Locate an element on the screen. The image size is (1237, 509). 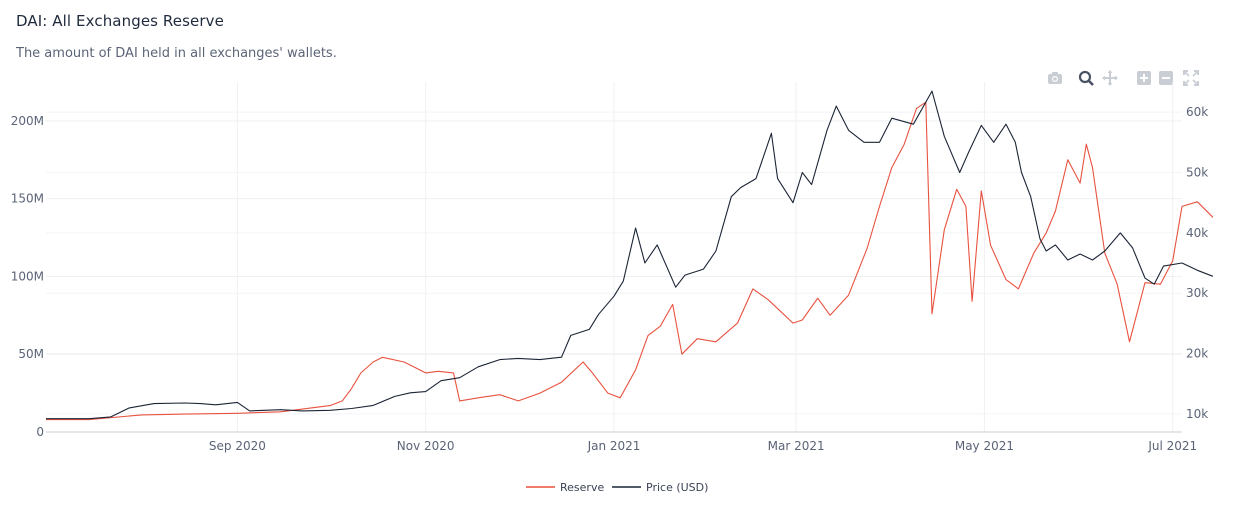
left-axis-ticks: 0 50M 100M 150M 200M is located at coordinates (27, 276).